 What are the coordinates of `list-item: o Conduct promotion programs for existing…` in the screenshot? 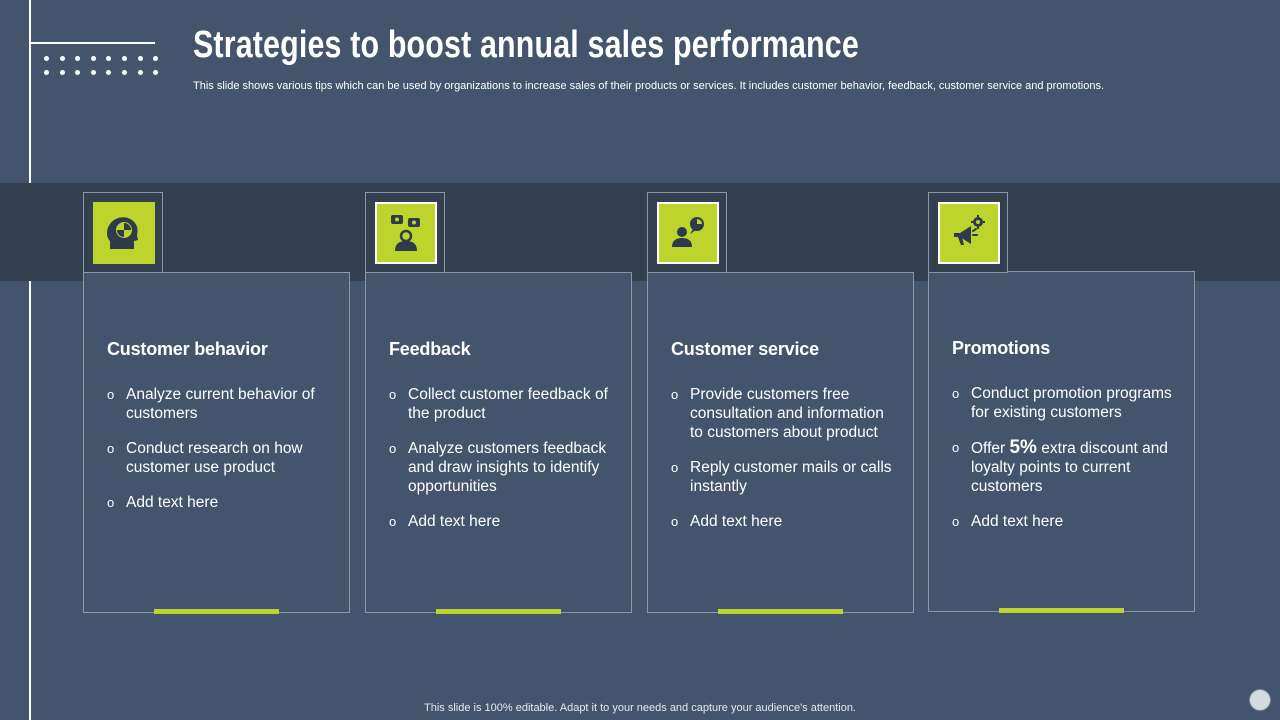 It's located at (1062, 403).